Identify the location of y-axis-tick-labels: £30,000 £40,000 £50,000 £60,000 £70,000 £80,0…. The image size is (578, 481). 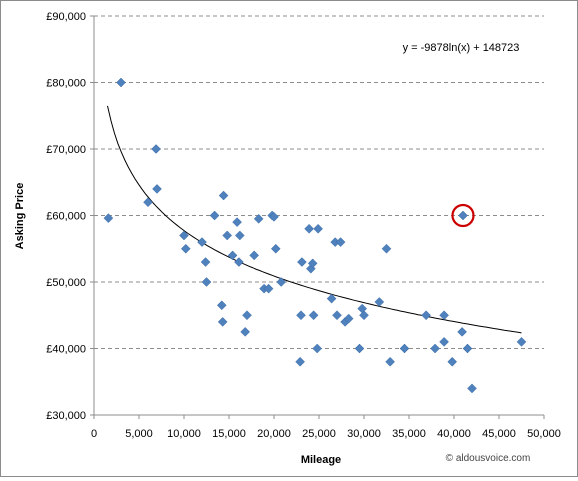
(66, 216).